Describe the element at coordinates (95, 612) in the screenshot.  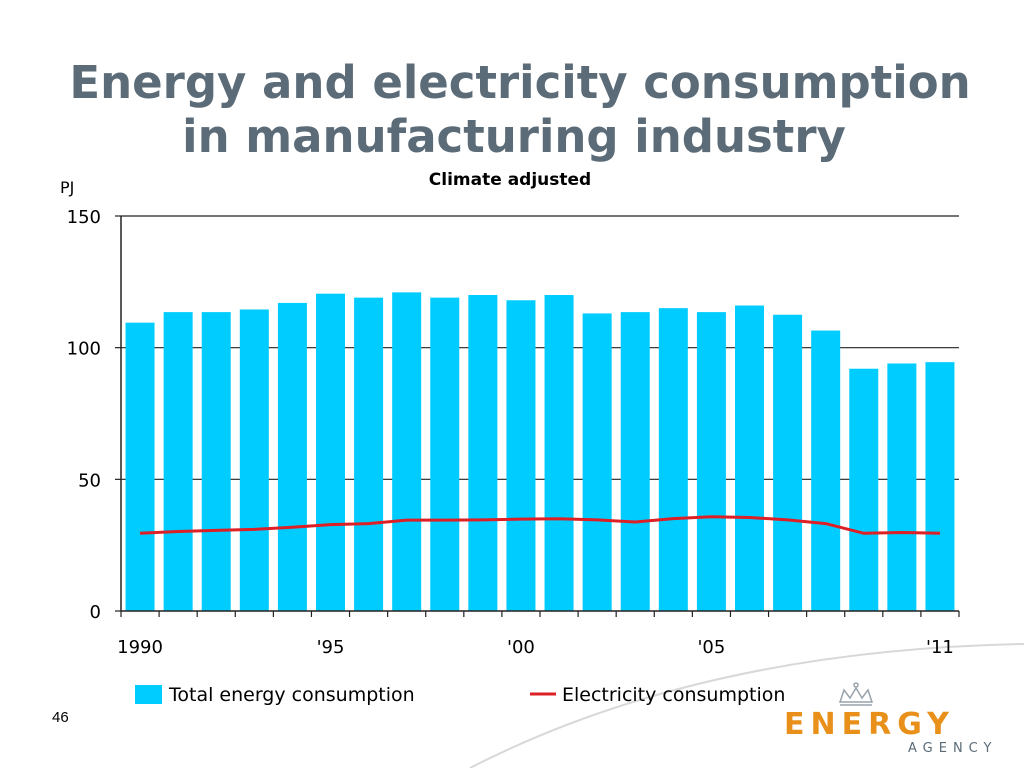
I see `y-tick-label: 0` at that location.